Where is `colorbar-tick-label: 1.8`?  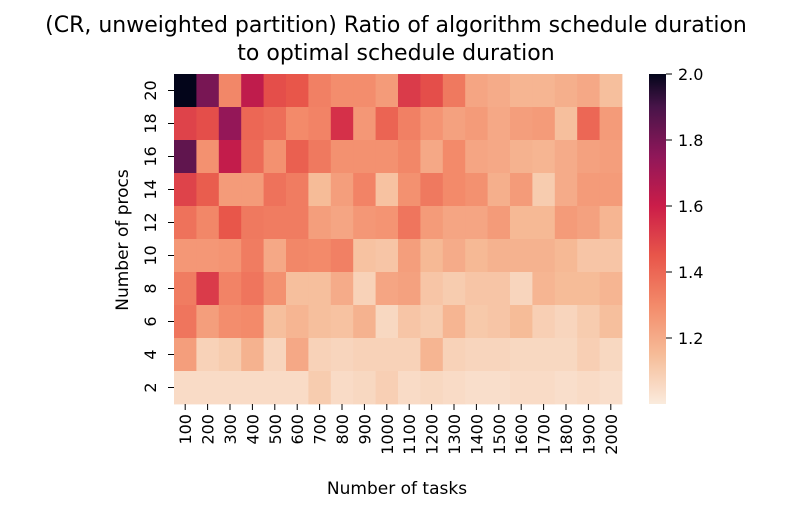
colorbar-tick-label: 1.8 is located at coordinates (690, 140).